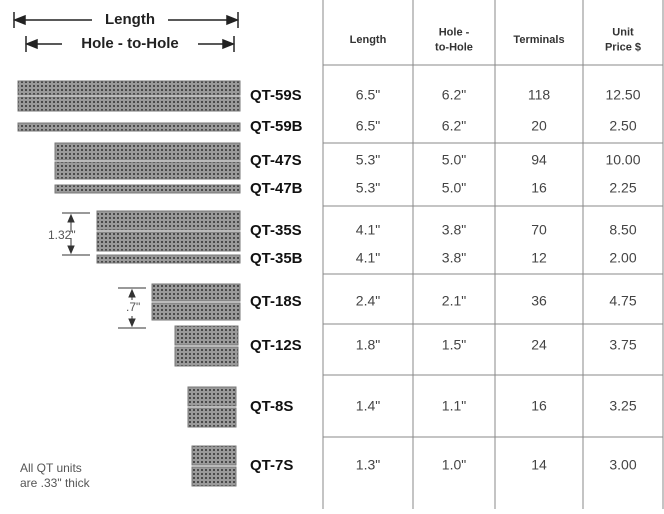 The height and width of the screenshot is (514, 664). Describe the element at coordinates (130, 43) in the screenshot. I see `hole-to-hole-label: Hole - to-Hole` at that location.